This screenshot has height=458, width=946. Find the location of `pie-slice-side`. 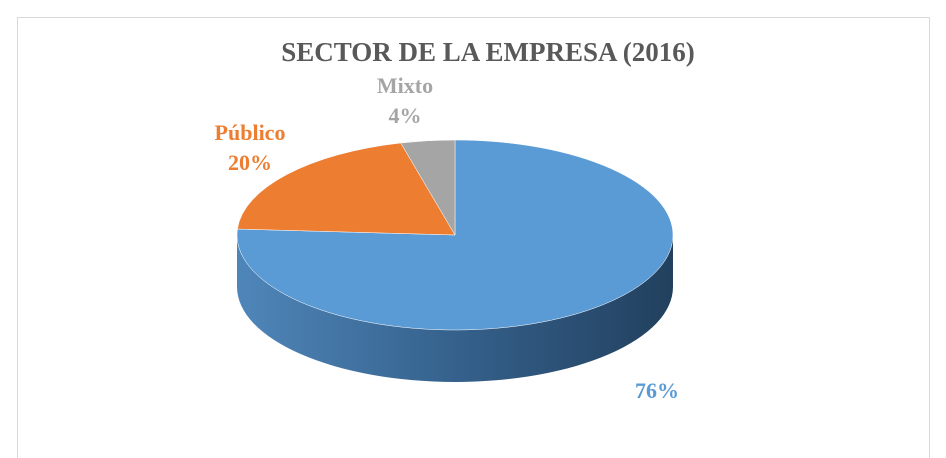

pie-slice-side is located at coordinates (455, 308).